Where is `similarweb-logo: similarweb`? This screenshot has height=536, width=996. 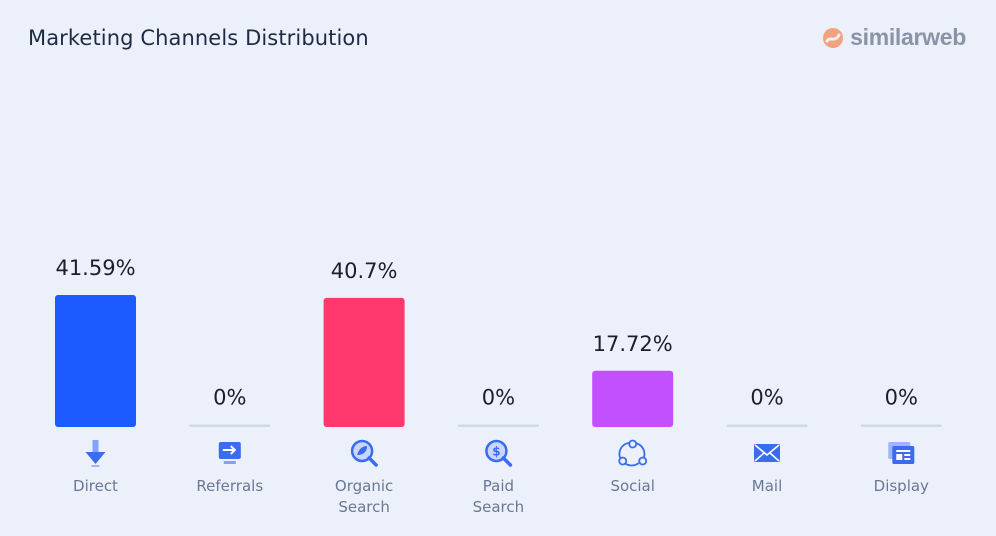
similarweb-logo: similarweb is located at coordinates (894, 37).